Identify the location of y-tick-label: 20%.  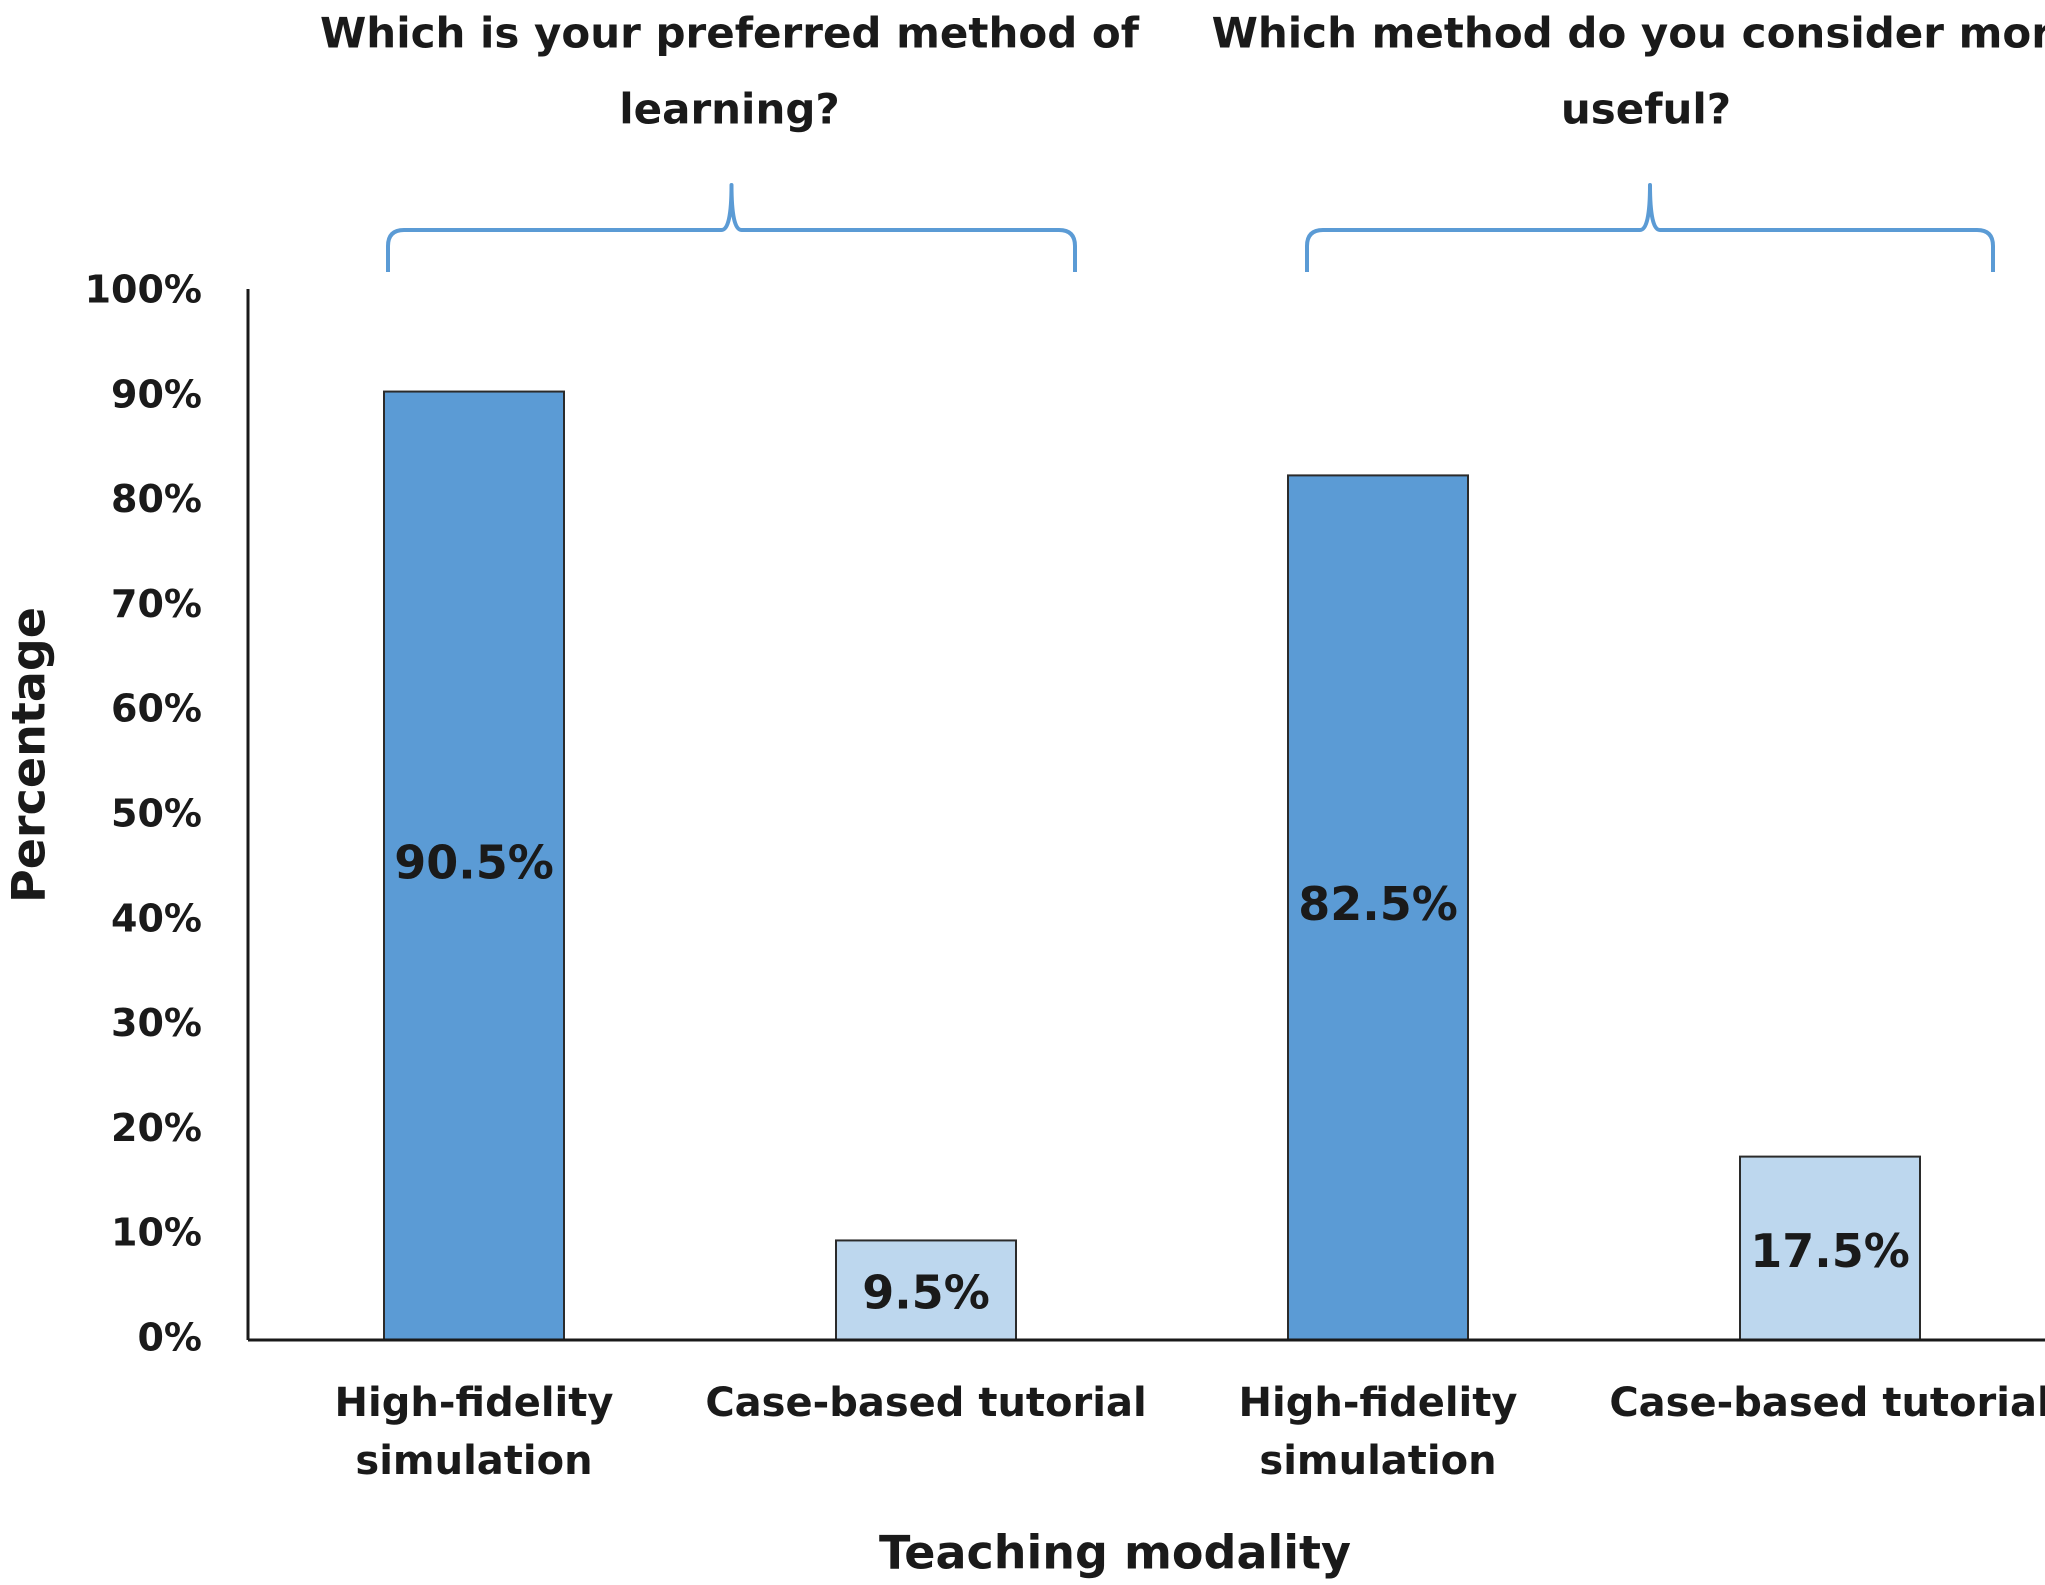
(156, 1128).